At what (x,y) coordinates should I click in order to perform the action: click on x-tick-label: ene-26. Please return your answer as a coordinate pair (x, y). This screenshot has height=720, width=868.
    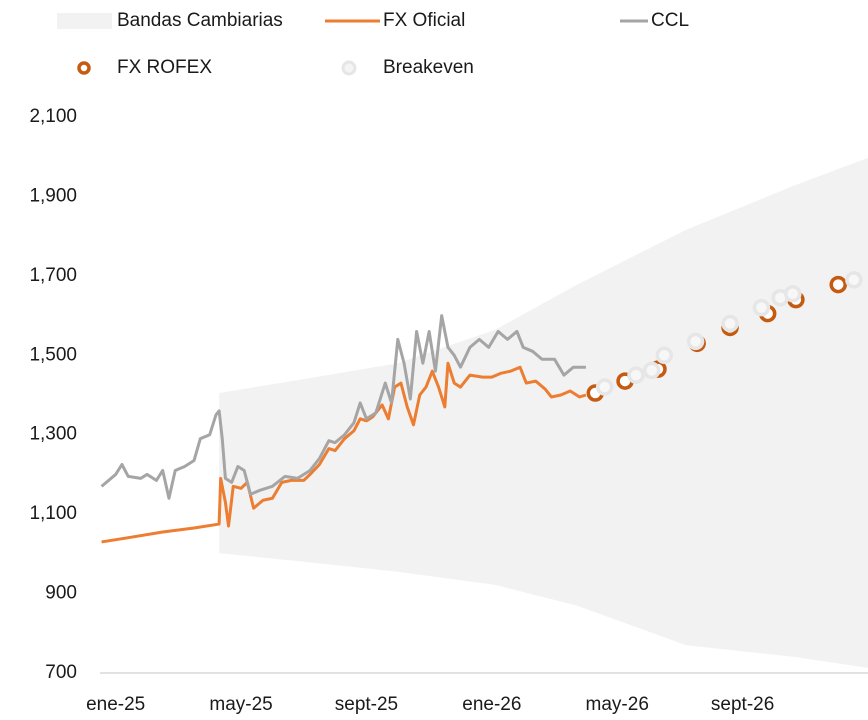
    Looking at the image, I should click on (491, 704).